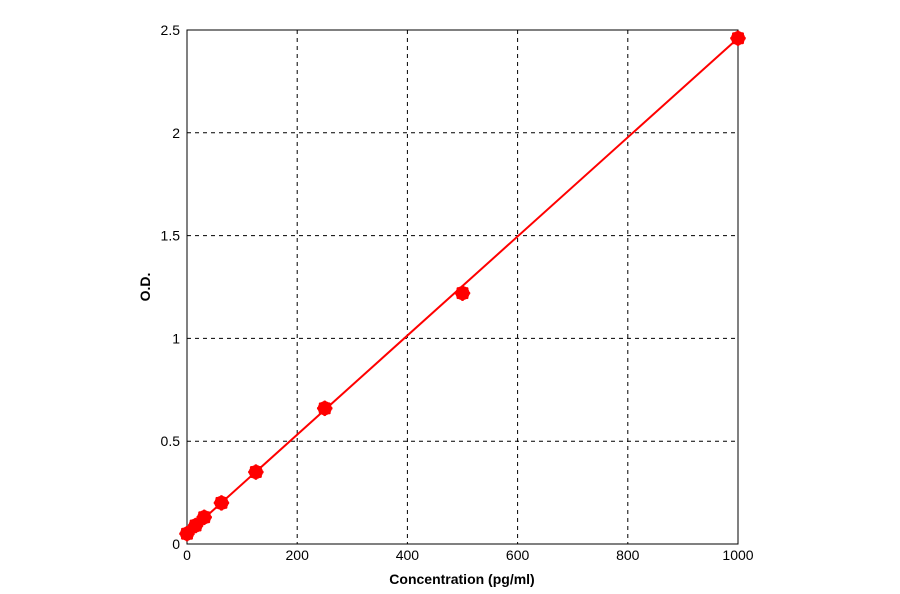  What do you see at coordinates (518, 555) in the screenshot?
I see `x-tick-label: 600` at bounding box center [518, 555].